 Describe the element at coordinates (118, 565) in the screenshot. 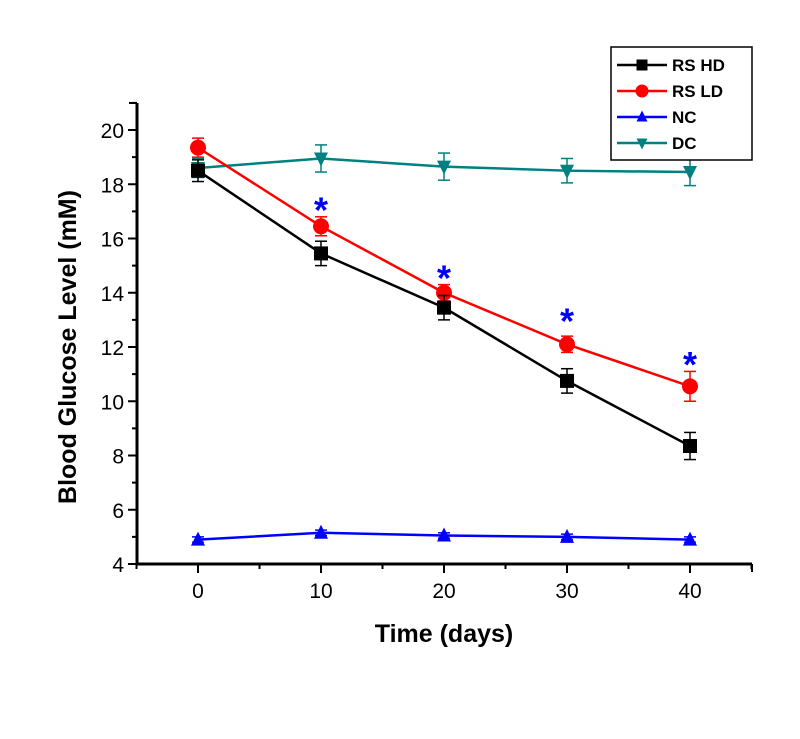

I see `y-tick-label: 4` at that location.